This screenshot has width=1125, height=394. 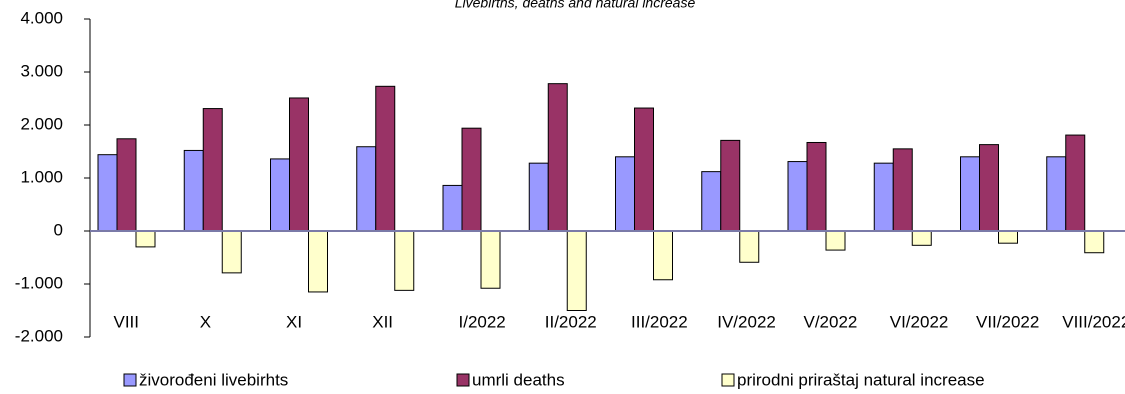 What do you see at coordinates (41, 70) in the screenshot?
I see `y-tick-label: 3.000` at bounding box center [41, 70].